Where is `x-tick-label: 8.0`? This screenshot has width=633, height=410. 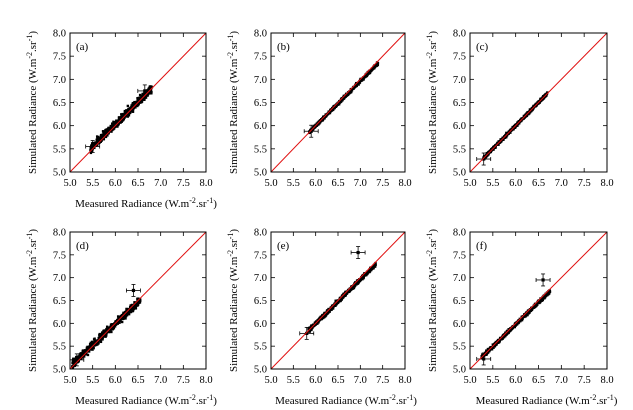 x-tick-label: 8.0 is located at coordinates (404, 380).